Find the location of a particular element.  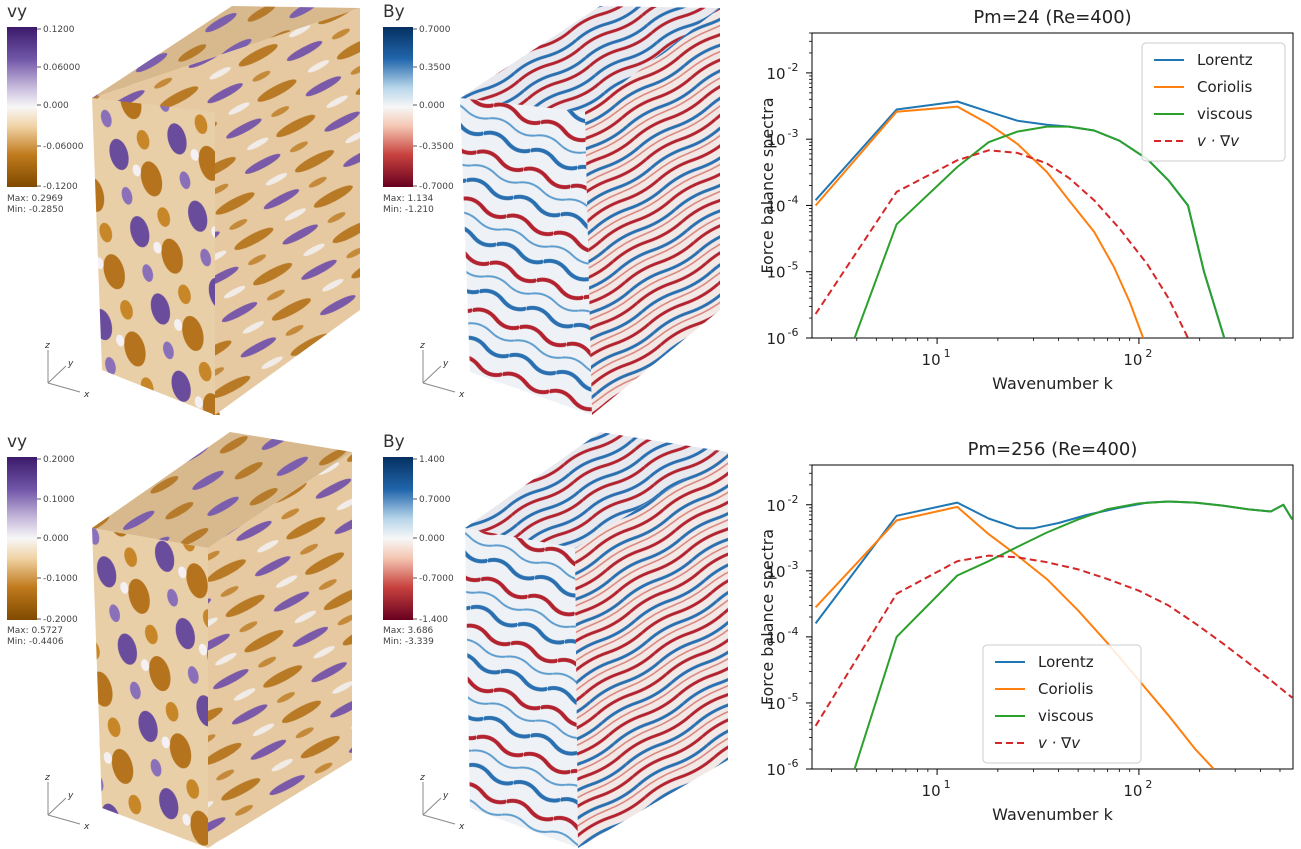

colorbar-tick: 1.400 is located at coordinates (432, 460).